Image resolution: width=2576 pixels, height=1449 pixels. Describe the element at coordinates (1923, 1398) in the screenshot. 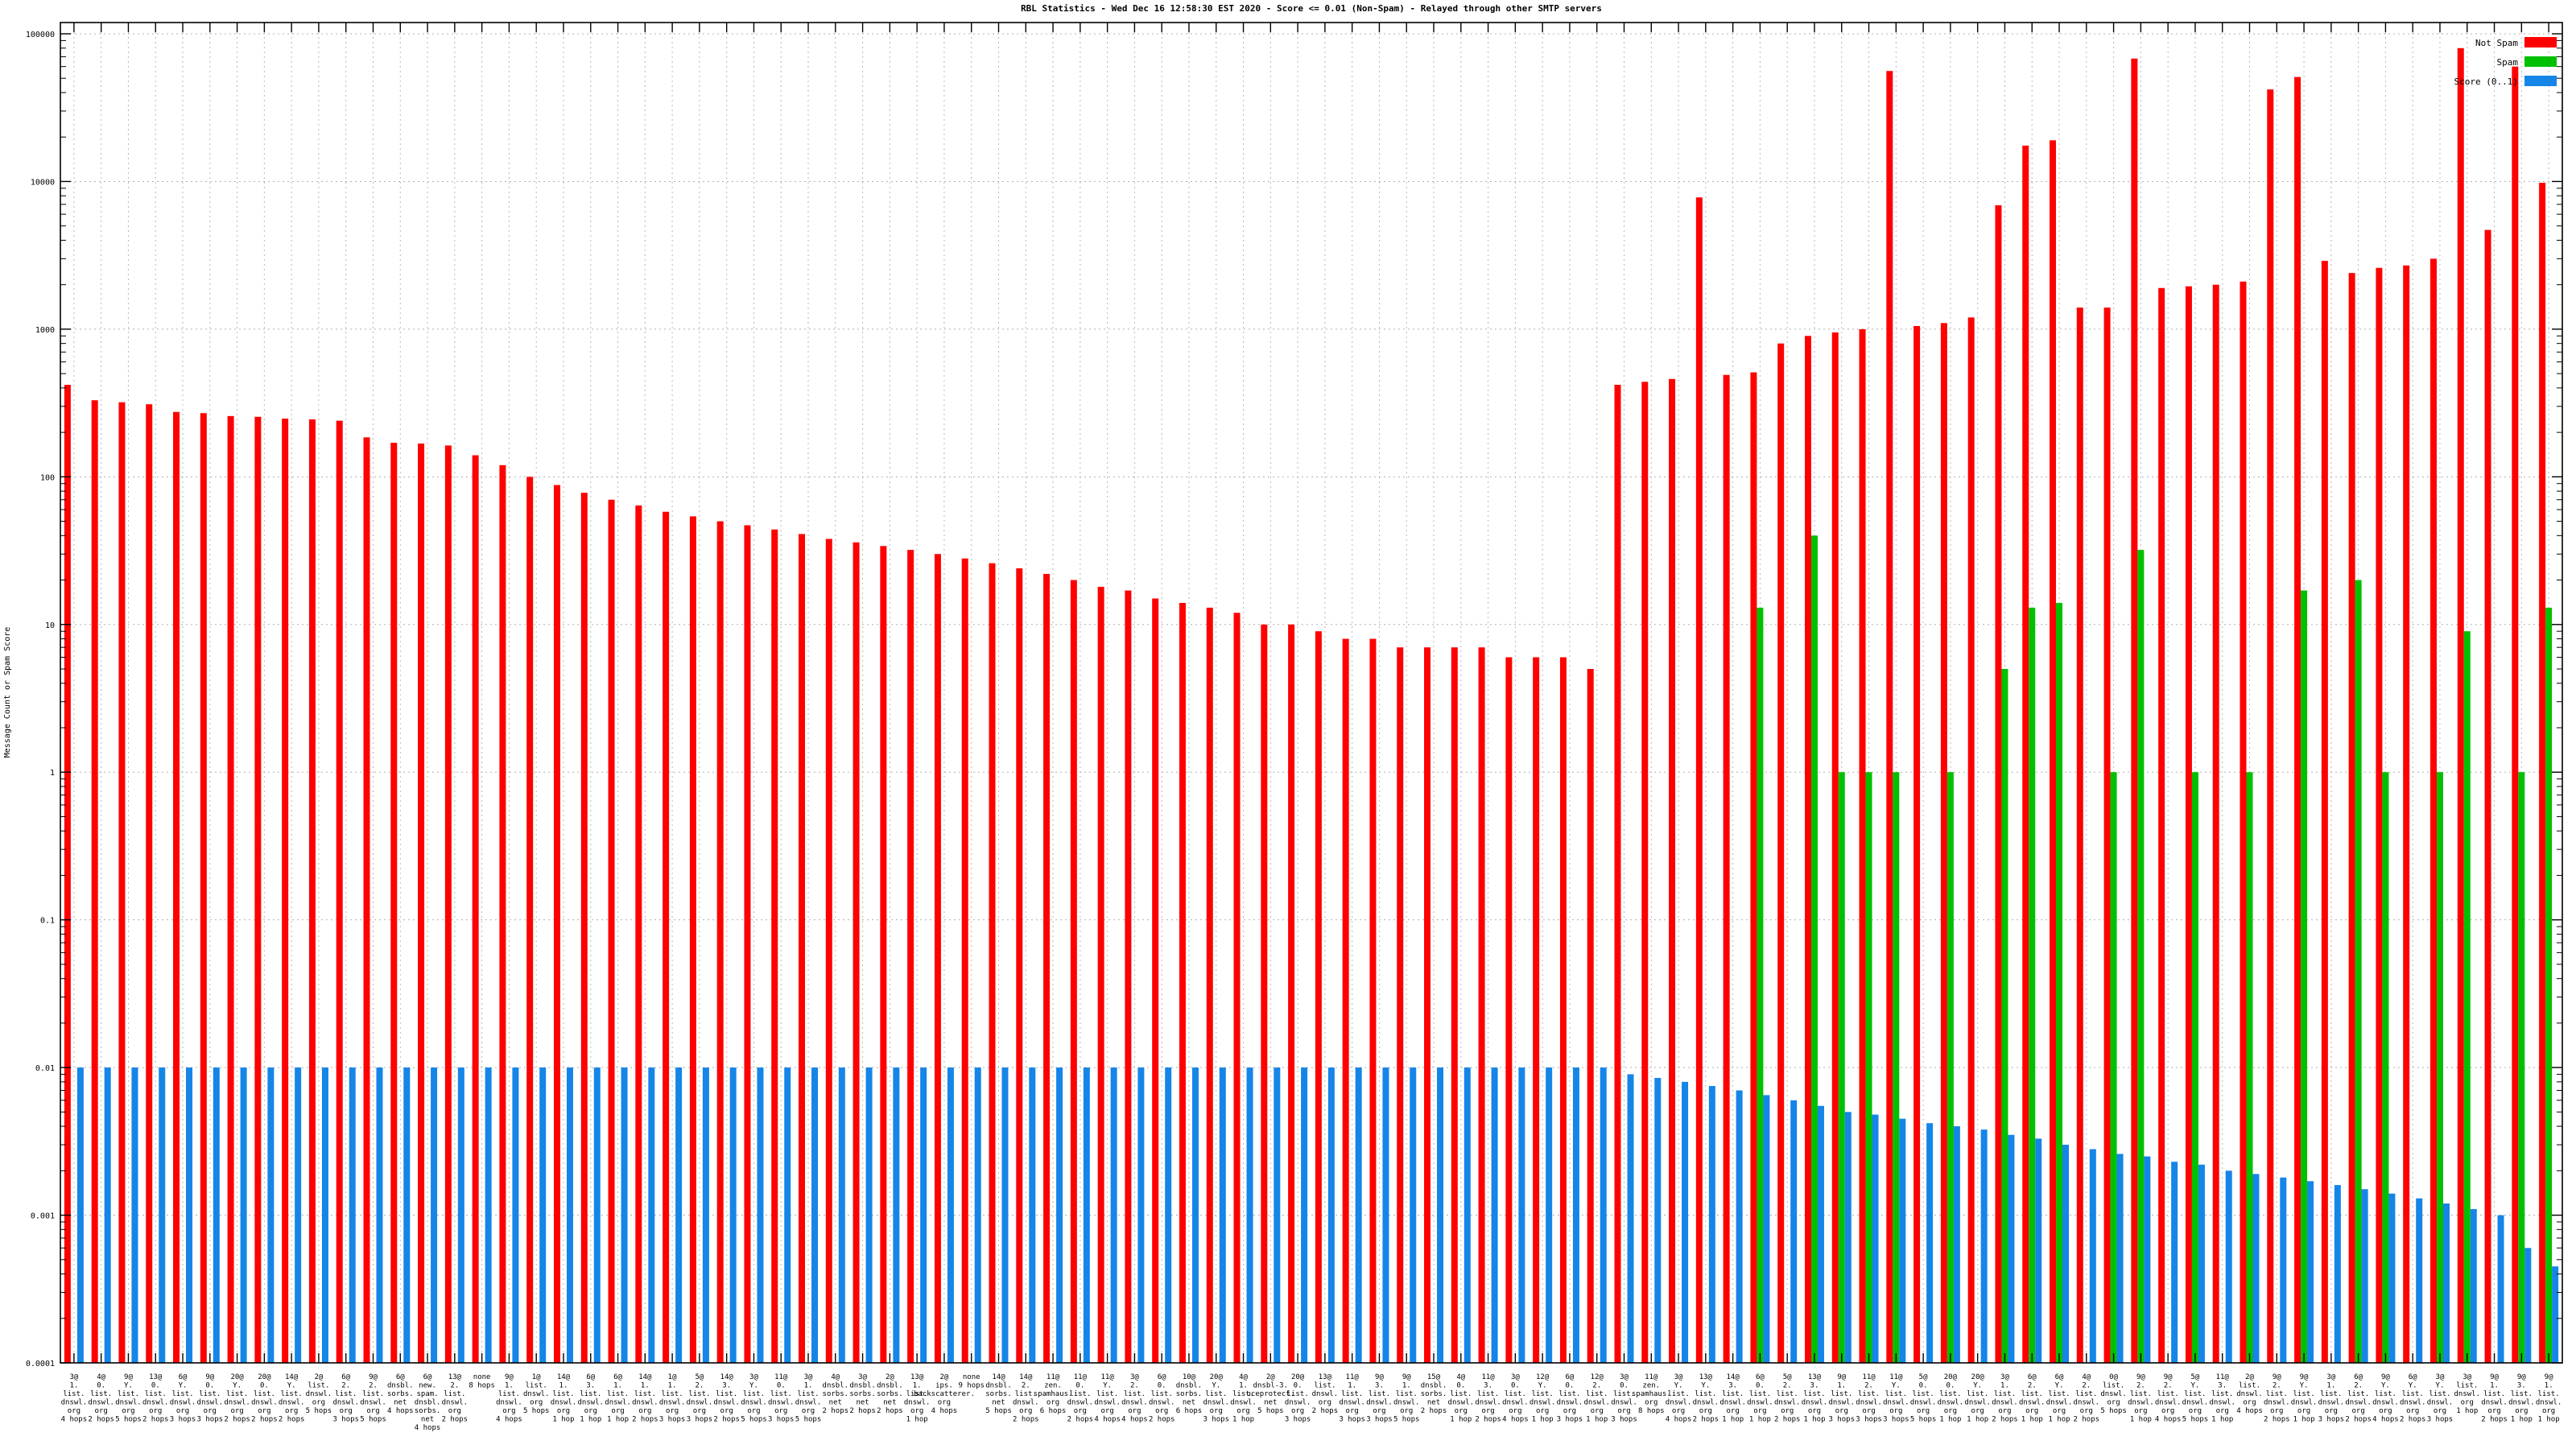

I see `x-tick-label: 5@ 0. list. dnswl. org 5 hops` at that location.